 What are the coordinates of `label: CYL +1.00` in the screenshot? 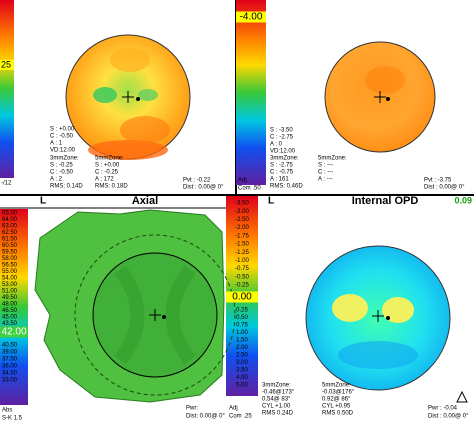 It's located at (276, 407).